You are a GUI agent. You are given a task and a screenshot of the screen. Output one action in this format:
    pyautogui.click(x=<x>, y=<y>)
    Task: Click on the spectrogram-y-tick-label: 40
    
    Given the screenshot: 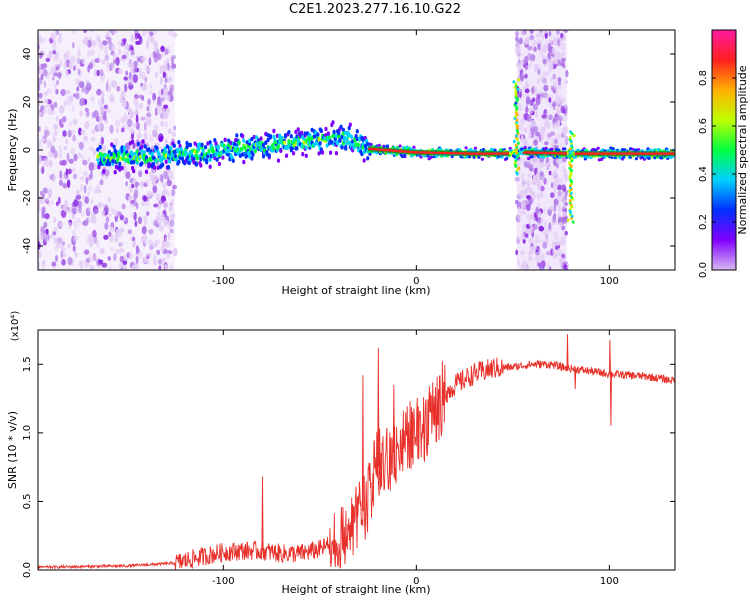 What is the action you would take?
    pyautogui.click(x=27, y=54)
    